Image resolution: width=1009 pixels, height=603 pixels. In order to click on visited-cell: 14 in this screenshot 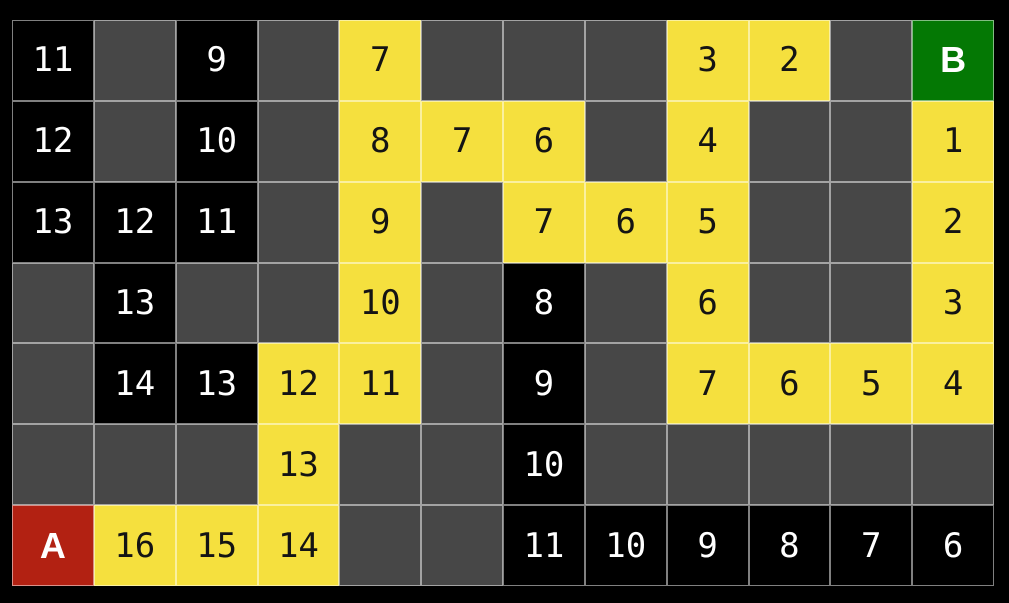, I will do `click(134, 384)`.